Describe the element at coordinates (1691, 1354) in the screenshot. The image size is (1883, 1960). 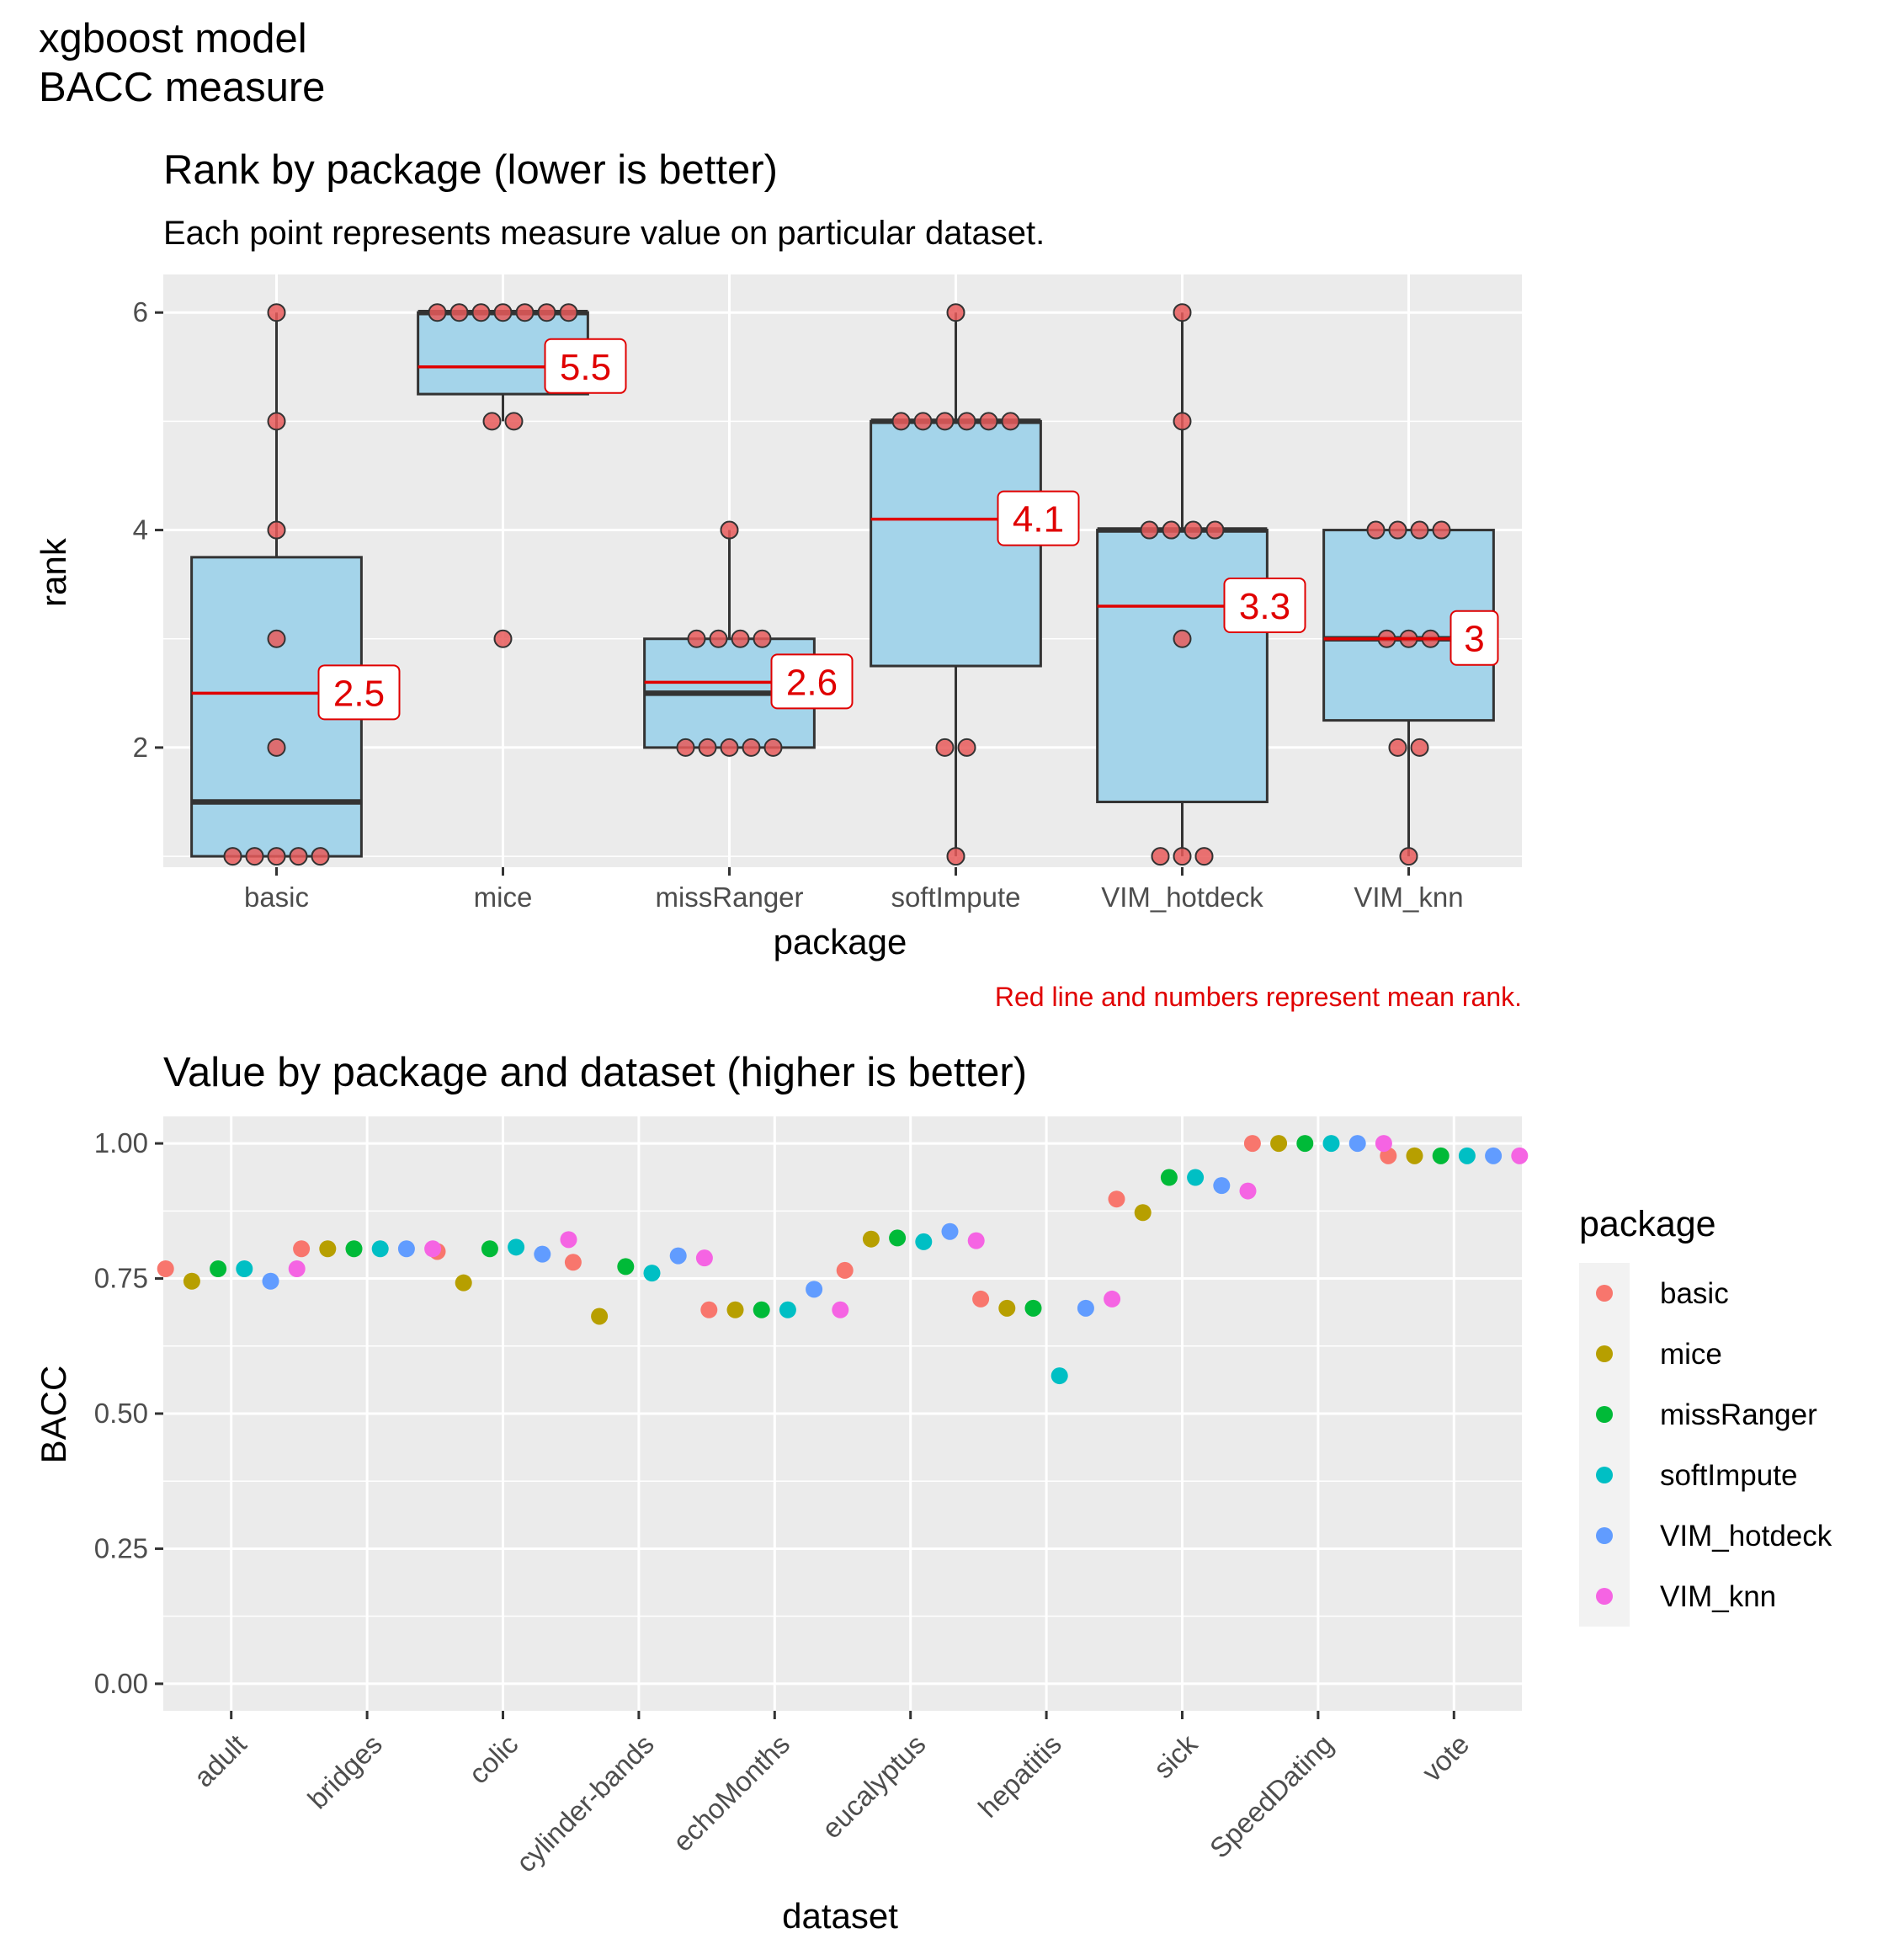
I see `legend-label-mice: mice` at that location.